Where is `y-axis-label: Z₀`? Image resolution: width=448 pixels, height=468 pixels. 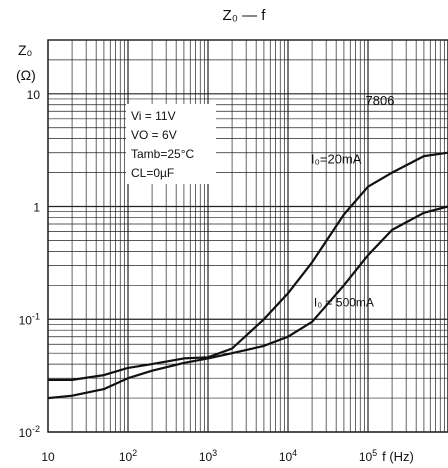 y-axis-label: Z₀ is located at coordinates (25, 50).